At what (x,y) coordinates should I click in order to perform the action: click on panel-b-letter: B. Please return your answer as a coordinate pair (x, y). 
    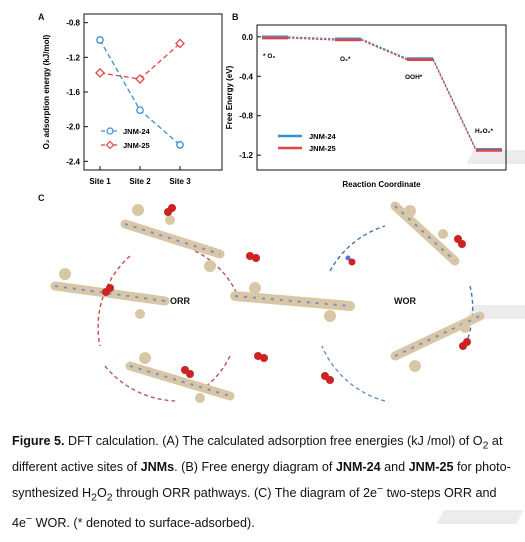
    Looking at the image, I should click on (235, 17).